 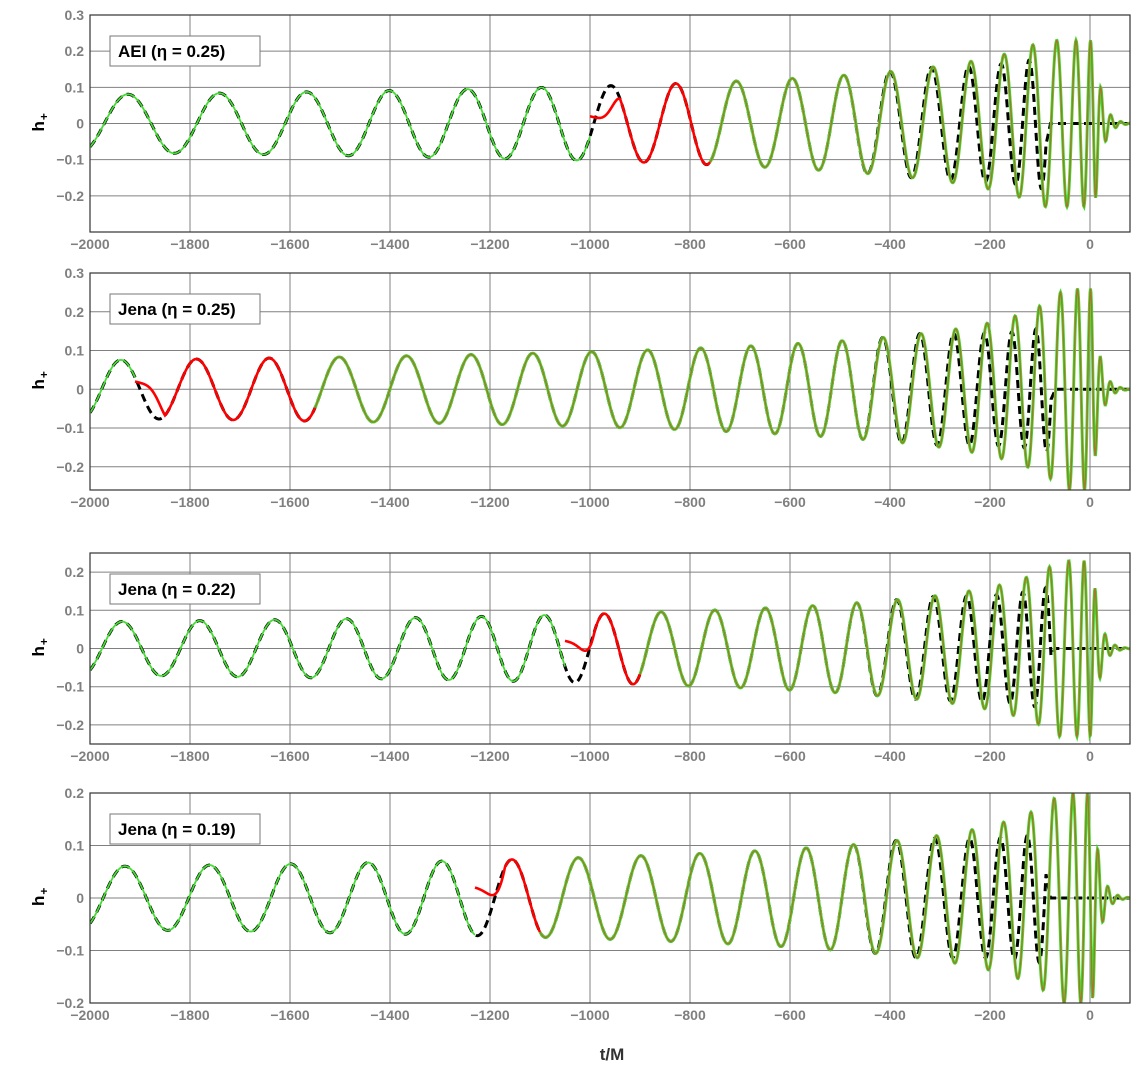 I want to click on annotation-label: Jena (η = 0.22), so click(x=177, y=589).